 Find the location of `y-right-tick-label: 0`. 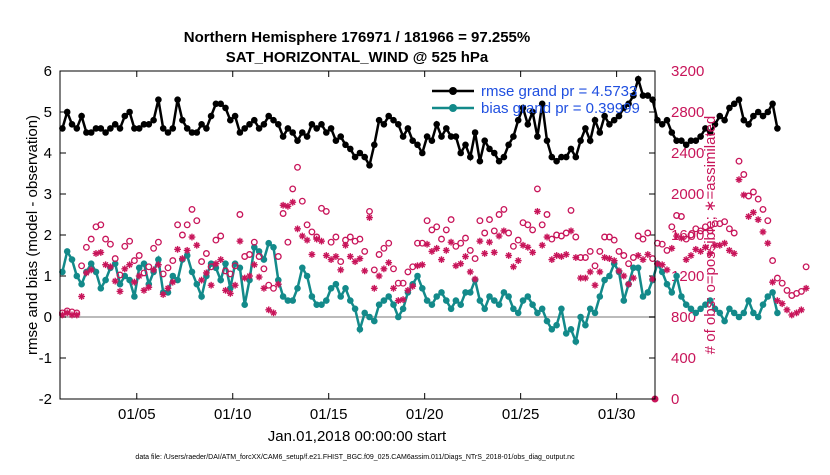

y-right-tick-label: 0 is located at coordinates (675, 399).